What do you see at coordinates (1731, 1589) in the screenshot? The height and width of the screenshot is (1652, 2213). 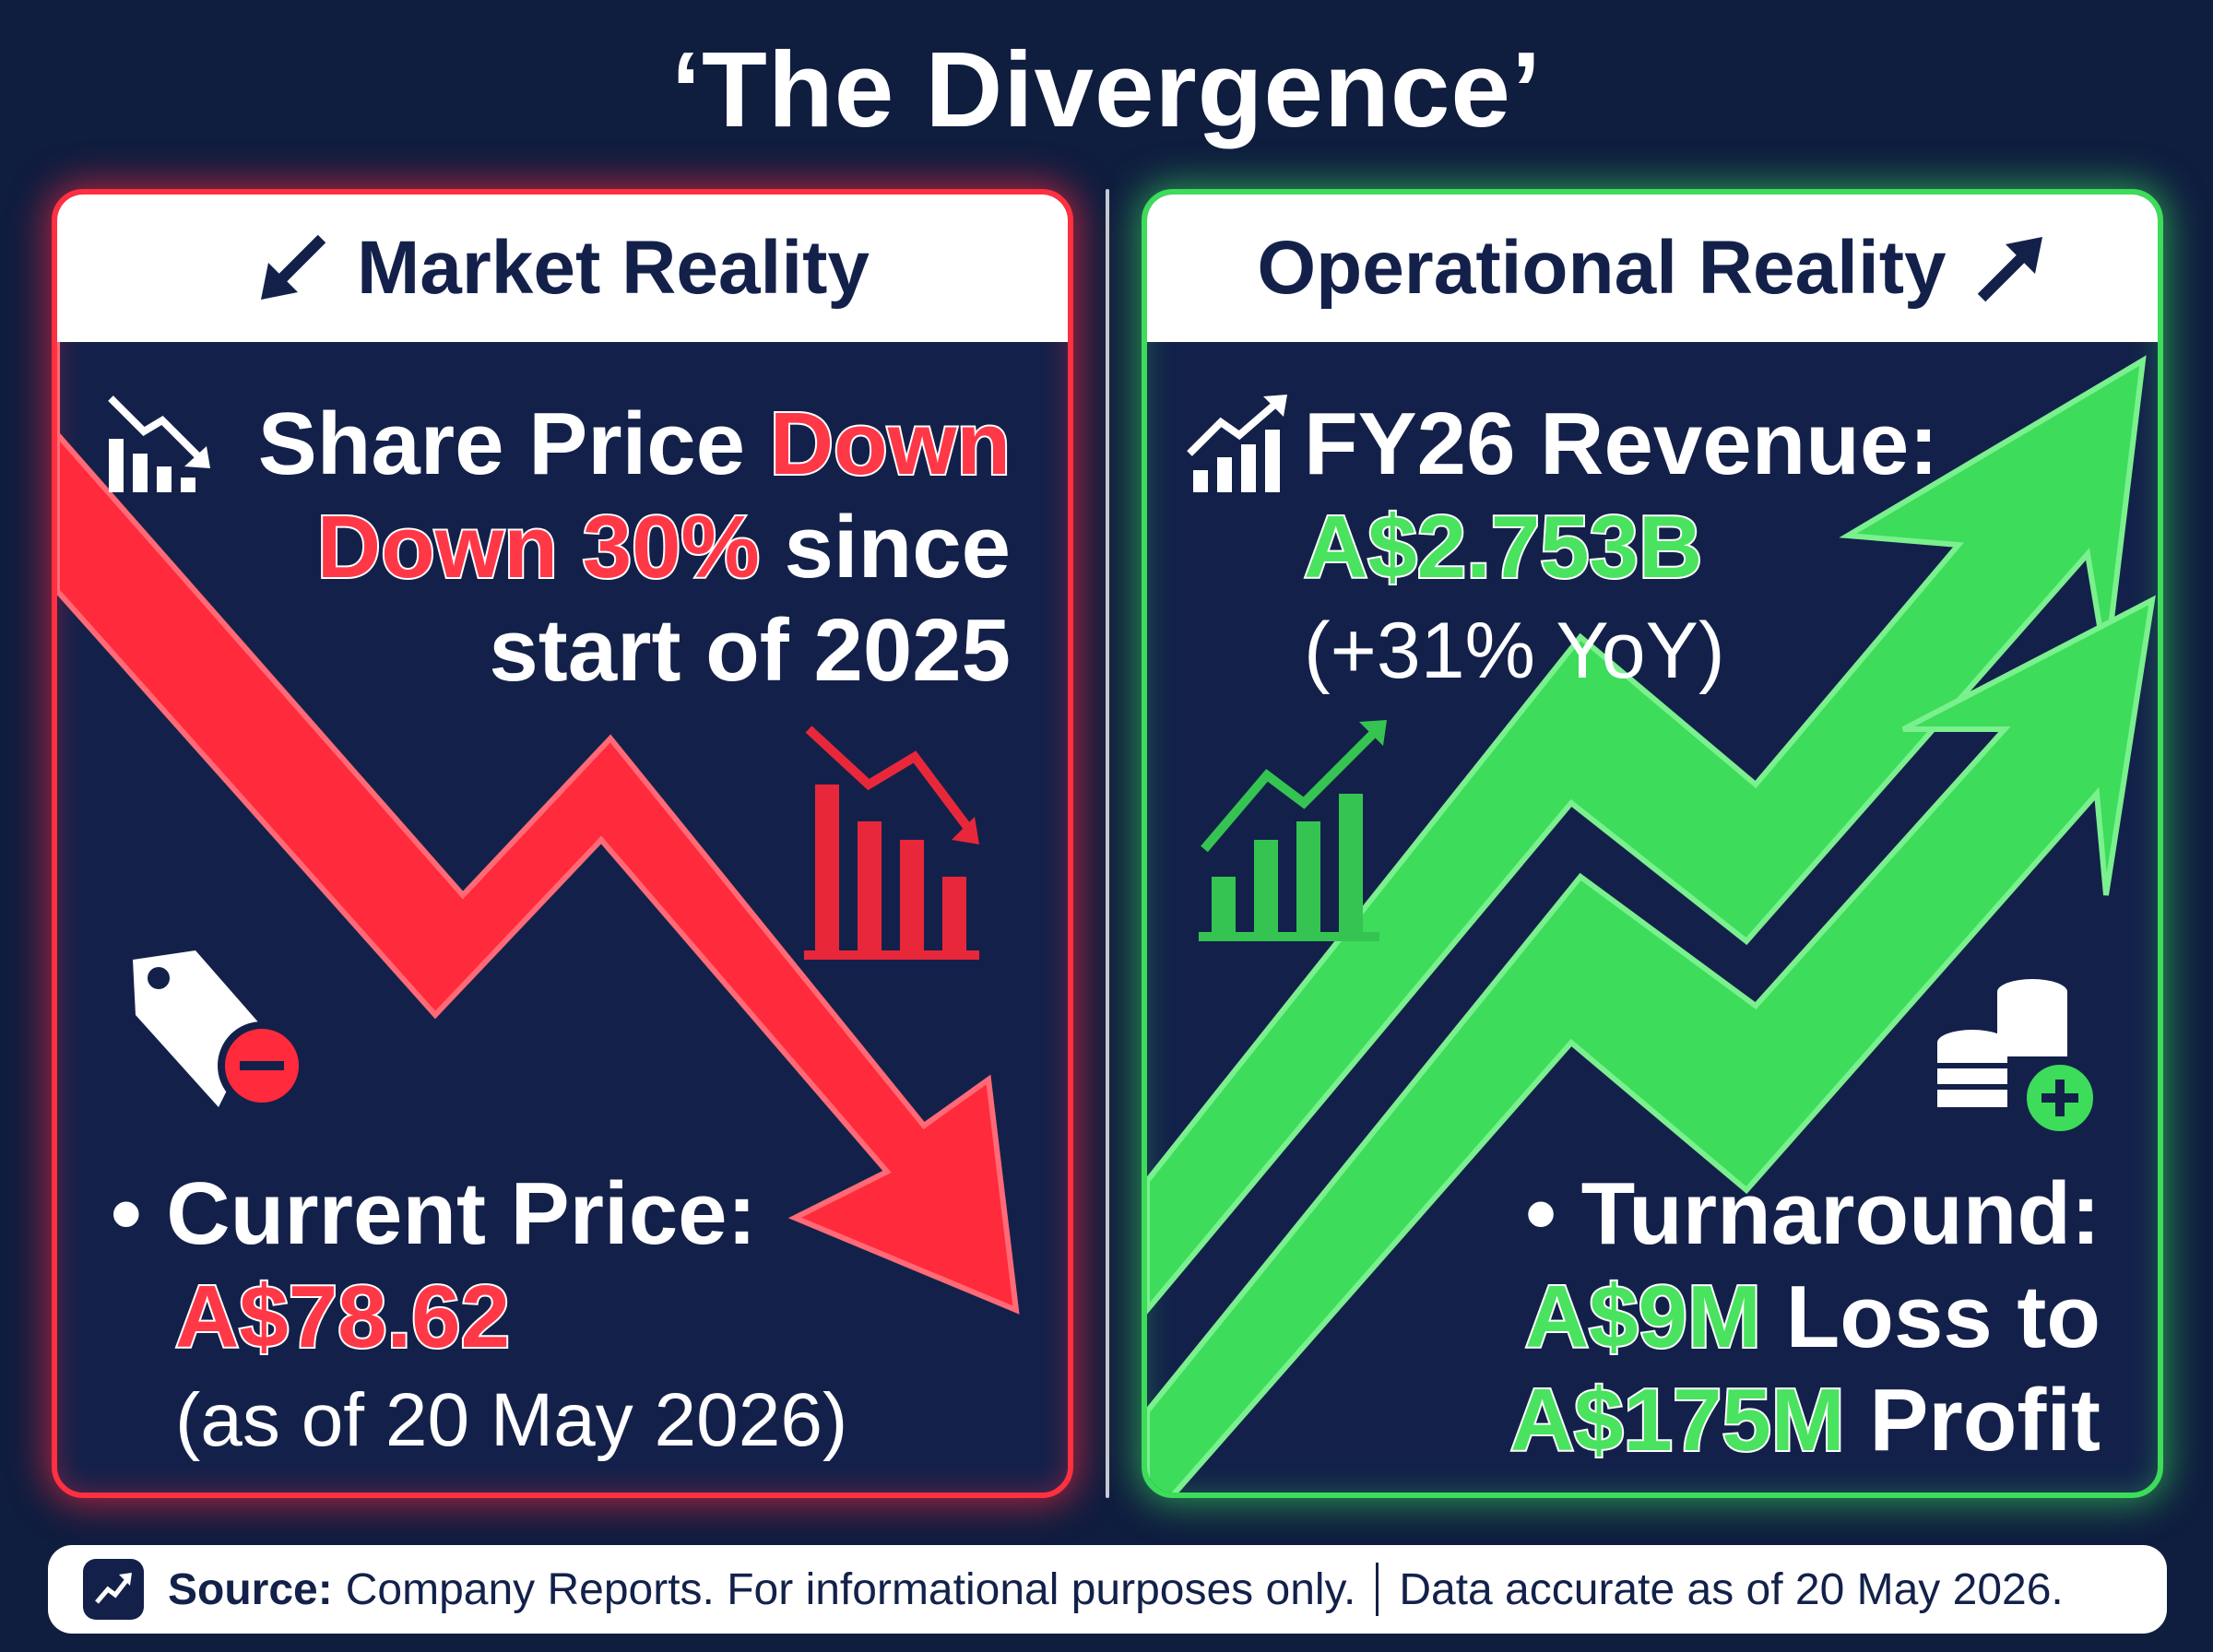 I see `accuracy-text: Data accurate as of 20 May 2026.` at bounding box center [1731, 1589].